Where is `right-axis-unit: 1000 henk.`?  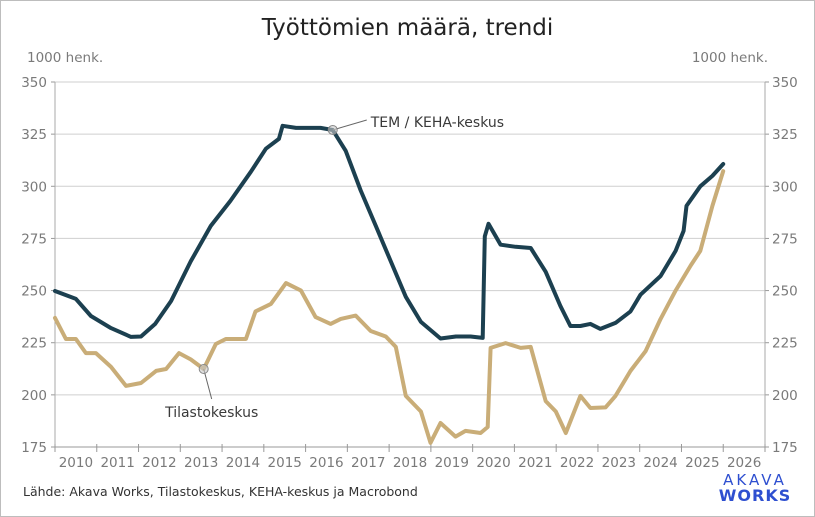 right-axis-unit: 1000 henk. is located at coordinates (729, 58).